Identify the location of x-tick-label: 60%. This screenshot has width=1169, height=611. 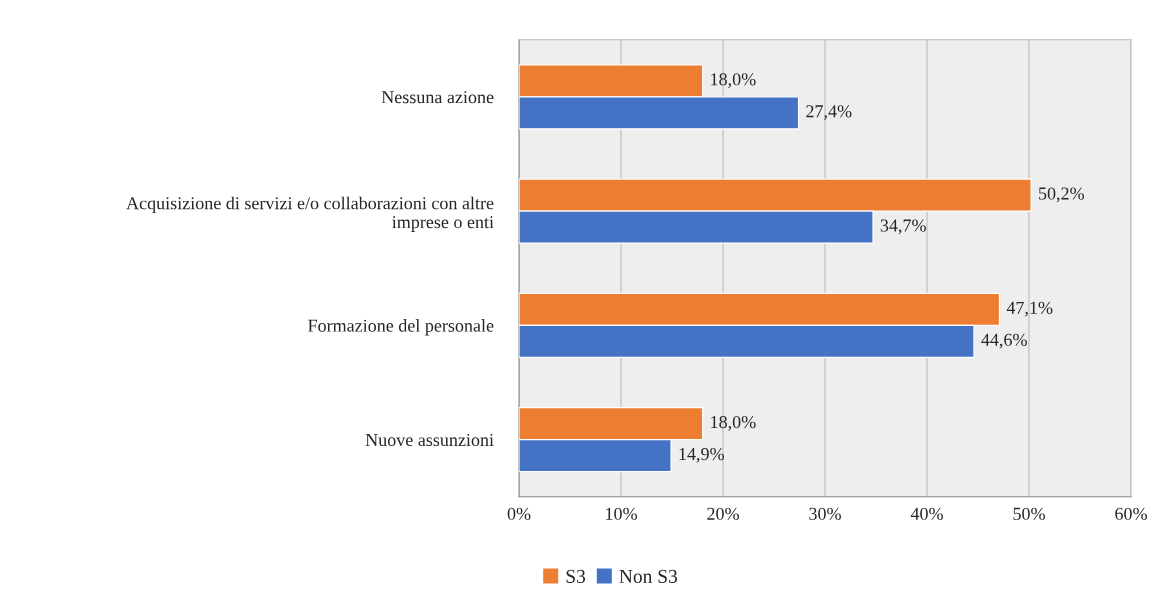
(1131, 513).